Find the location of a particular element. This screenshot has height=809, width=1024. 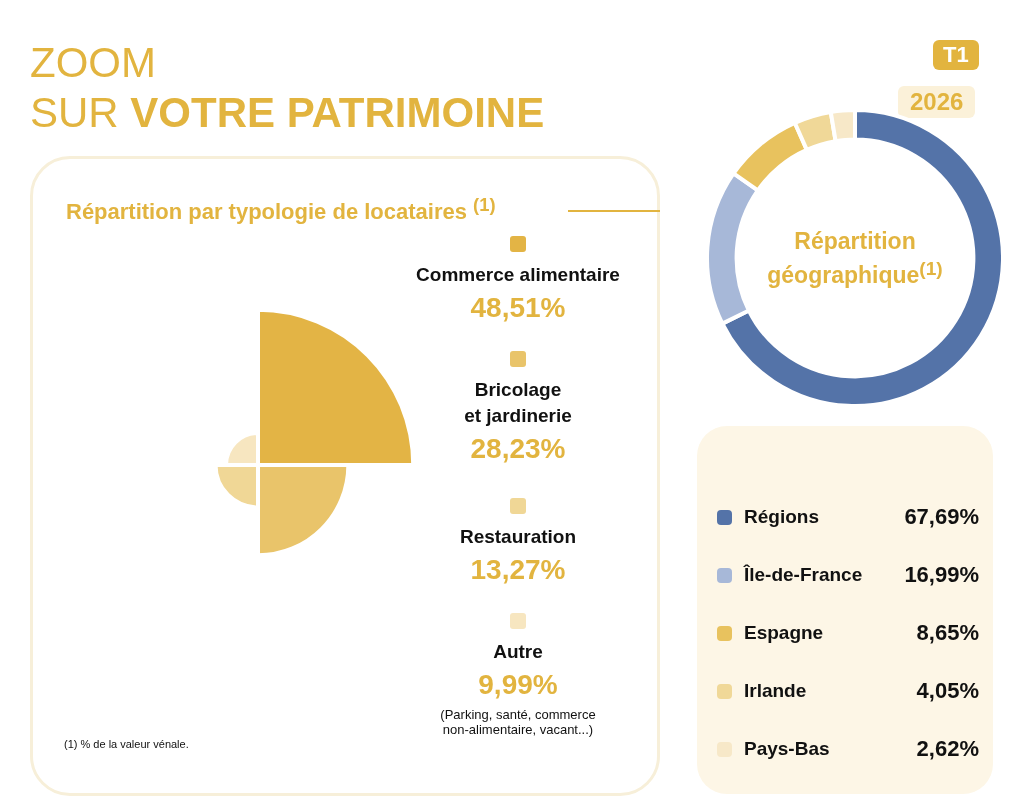

legend-label: Régions is located at coordinates (782, 517).